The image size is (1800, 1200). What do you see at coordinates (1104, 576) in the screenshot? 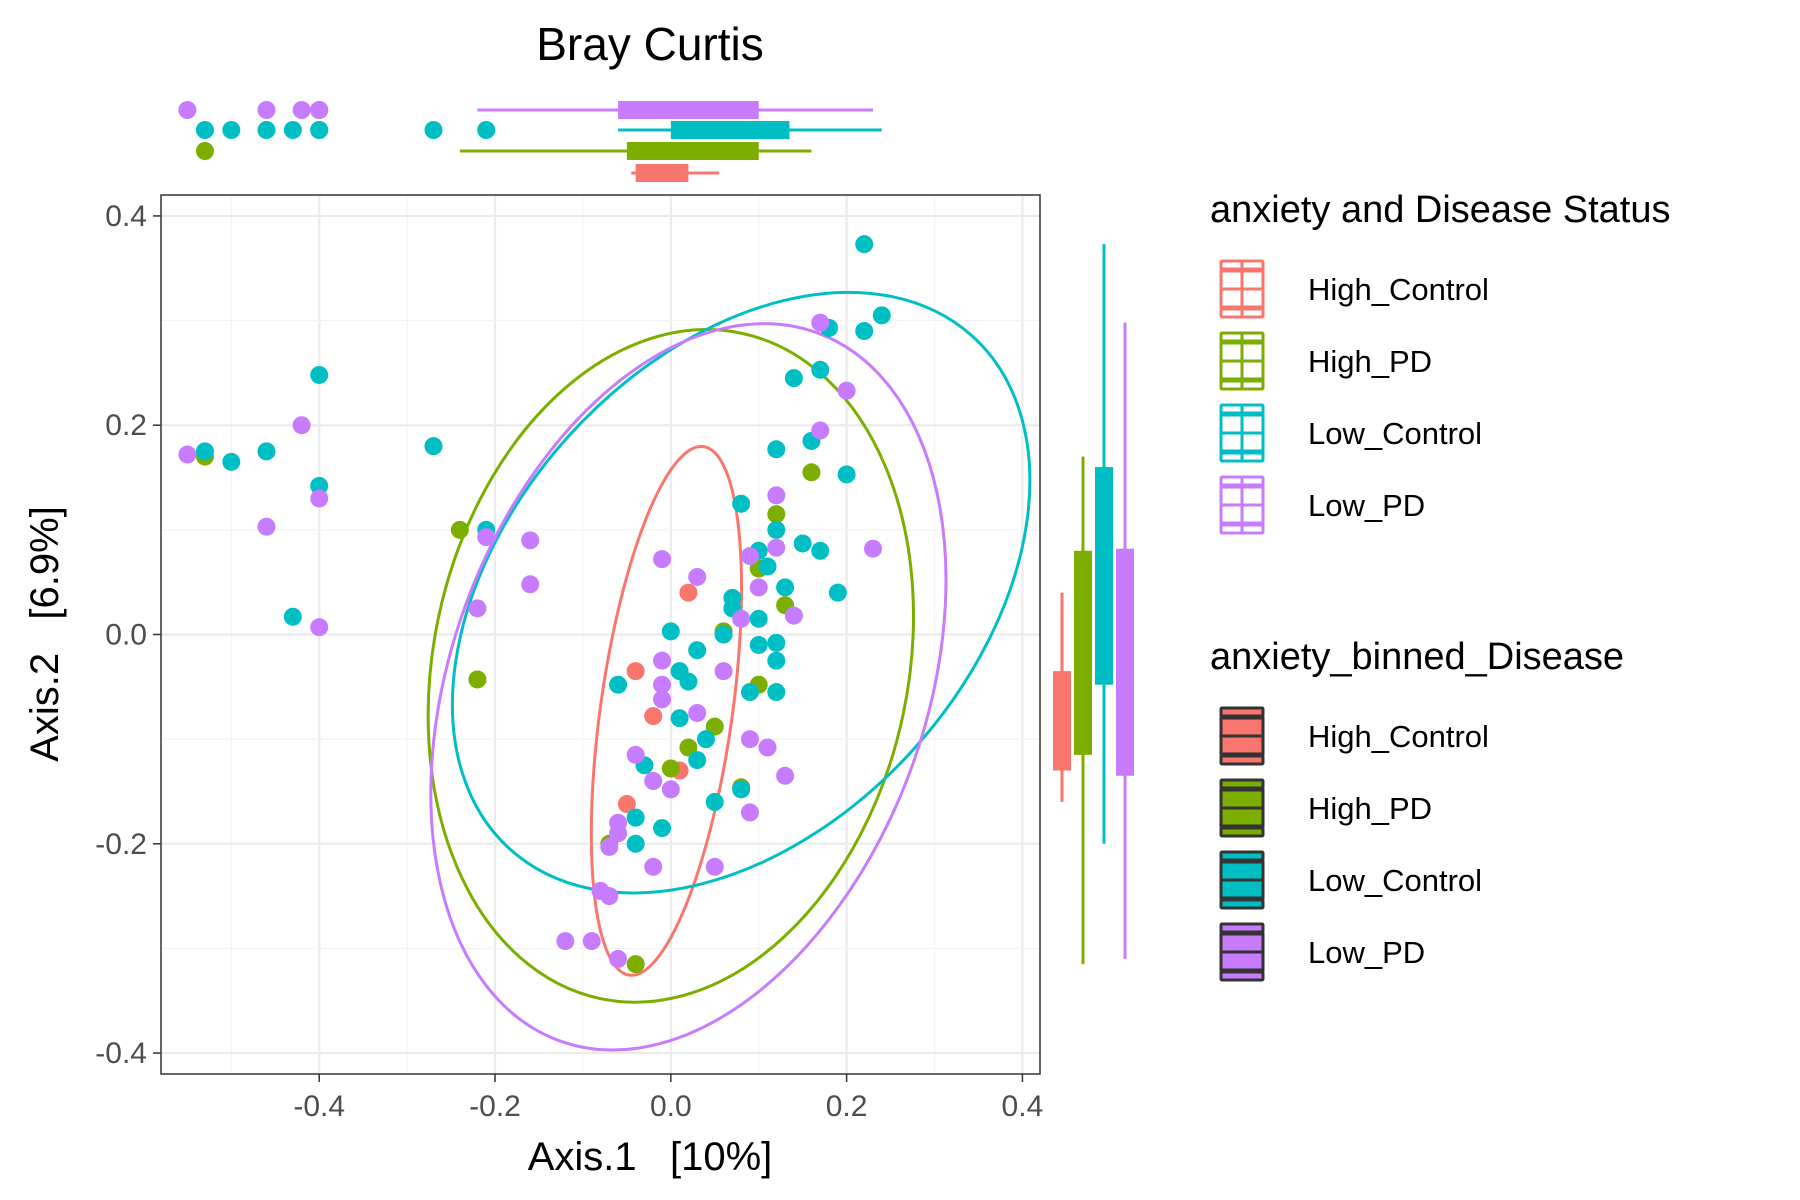
I see `right-box-low-control` at bounding box center [1104, 576].